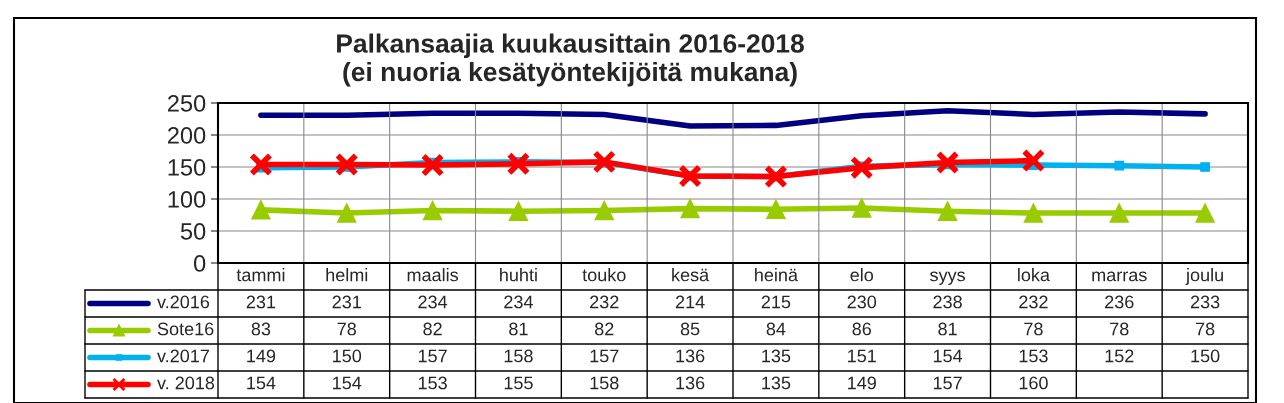 This screenshot has width=1284, height=403. What do you see at coordinates (1204, 276) in the screenshot?
I see `x-tick-label: joulu` at bounding box center [1204, 276].